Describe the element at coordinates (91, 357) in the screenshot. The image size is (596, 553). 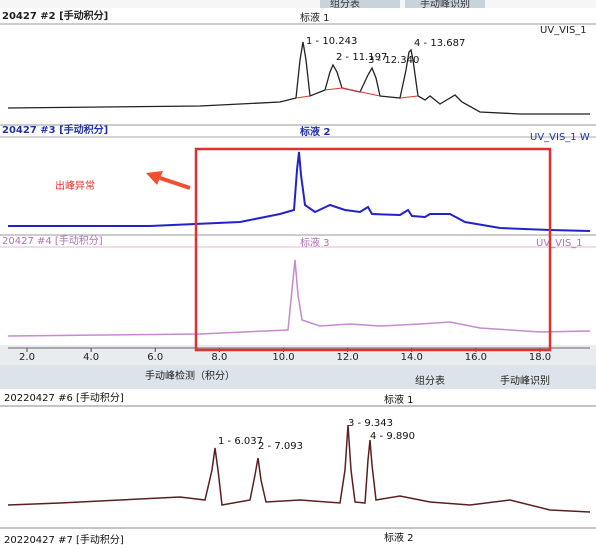
I see `x-tick-label: 4.0` at that location.